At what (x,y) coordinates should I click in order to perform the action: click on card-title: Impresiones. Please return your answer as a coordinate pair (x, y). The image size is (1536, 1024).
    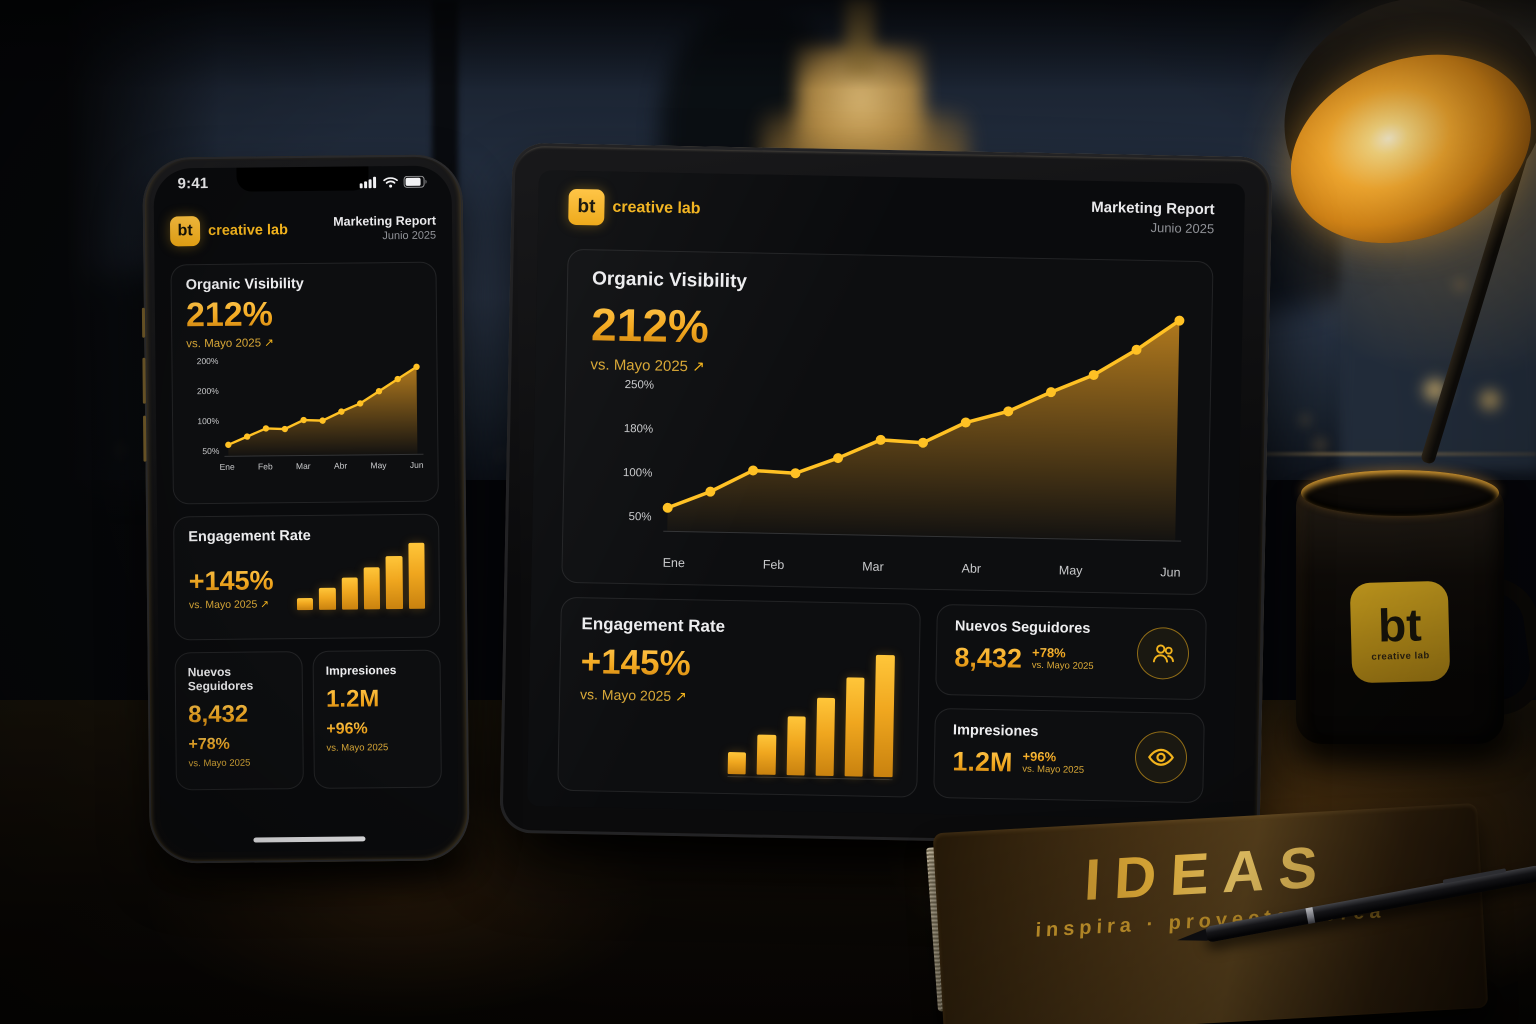
    Looking at the image, I should click on (361, 670).